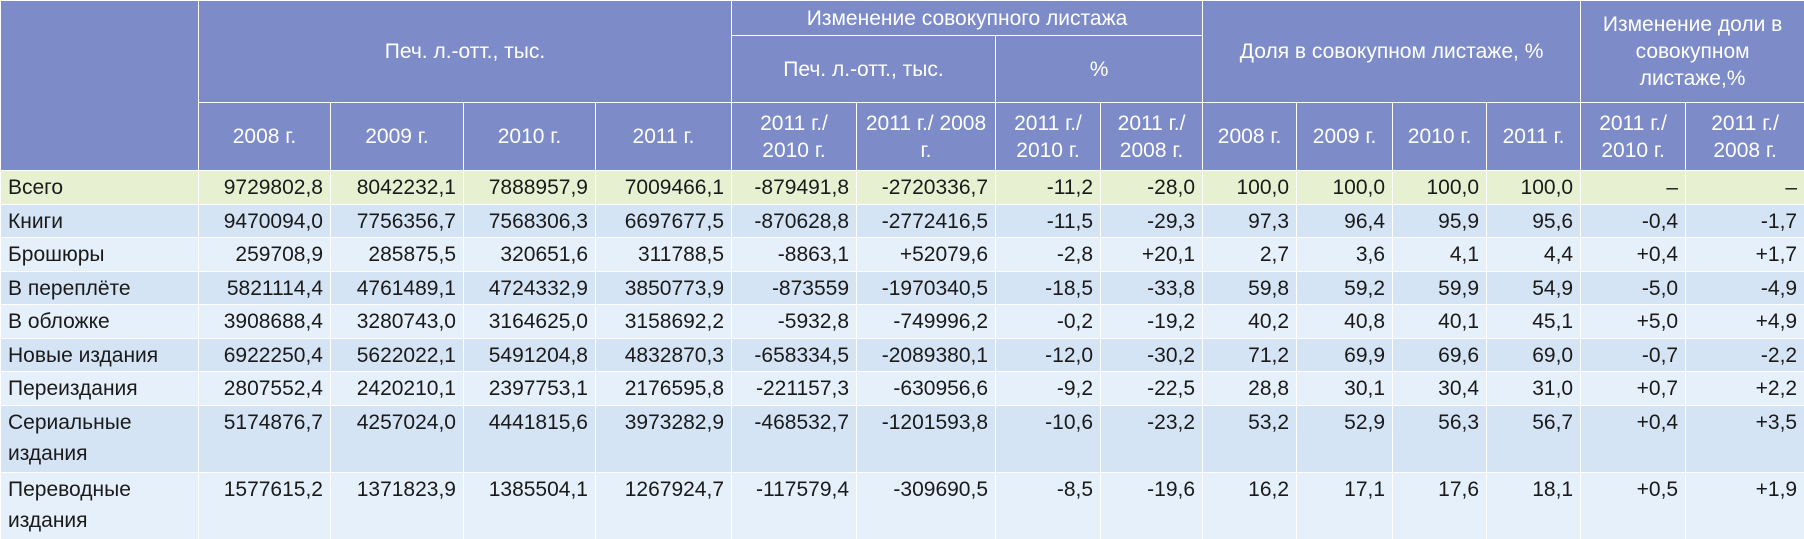 This screenshot has height=539, width=1804. What do you see at coordinates (1152, 388) in the screenshot?
I see `cell: -22,5` at bounding box center [1152, 388].